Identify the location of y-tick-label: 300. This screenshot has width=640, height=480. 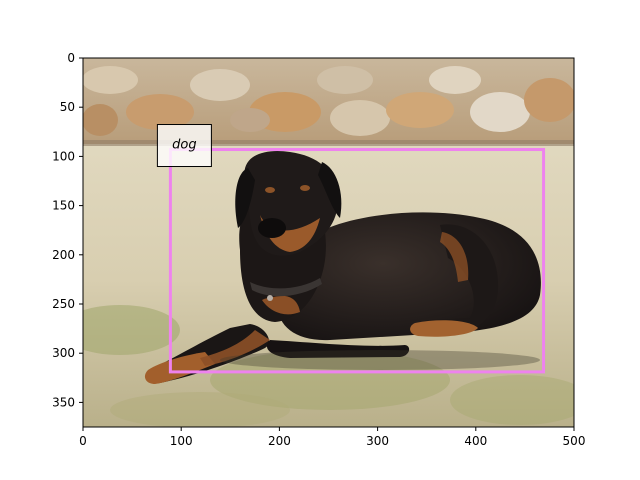
(63, 353).